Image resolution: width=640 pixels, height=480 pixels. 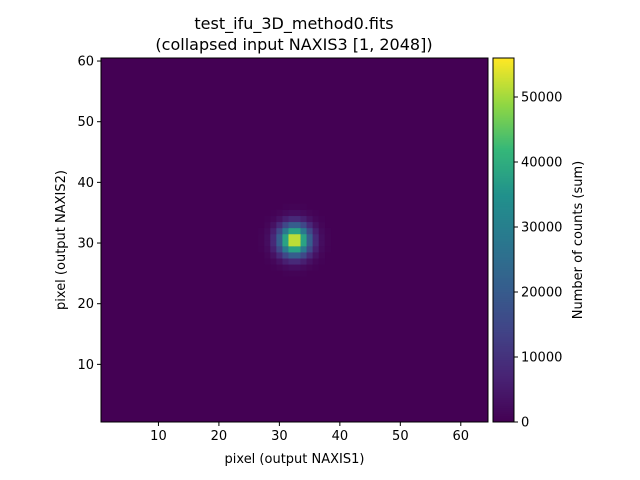 I want to click on y-tick-label: 10, so click(x=85, y=365).